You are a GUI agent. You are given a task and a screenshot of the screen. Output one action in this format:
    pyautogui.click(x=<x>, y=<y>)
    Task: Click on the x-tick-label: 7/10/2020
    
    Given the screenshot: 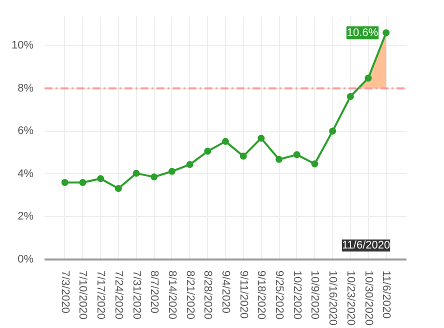 What is the action you would take?
    pyautogui.click(x=82, y=295)
    